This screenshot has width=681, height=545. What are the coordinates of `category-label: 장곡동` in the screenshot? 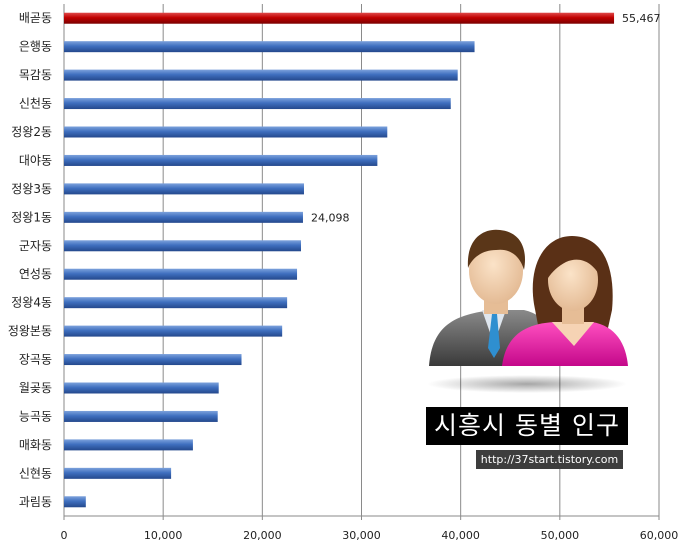 It's located at (35, 360).